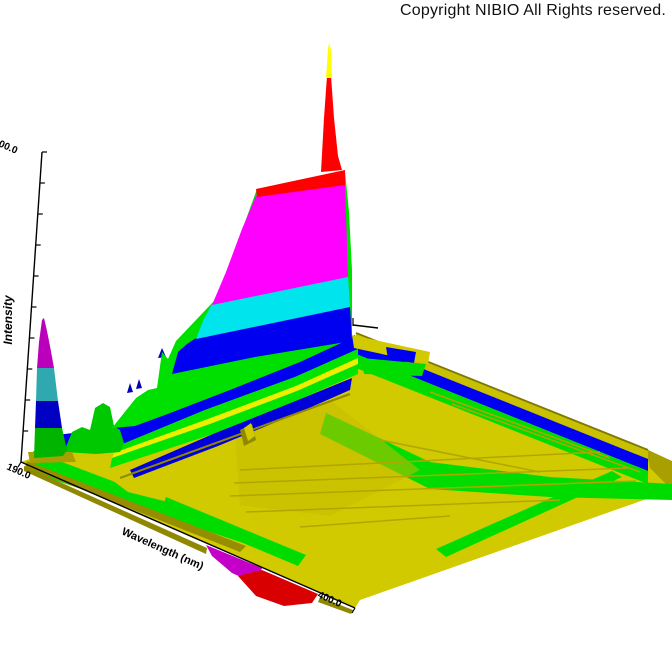  I want to click on streak-b2, so click(431, 475).